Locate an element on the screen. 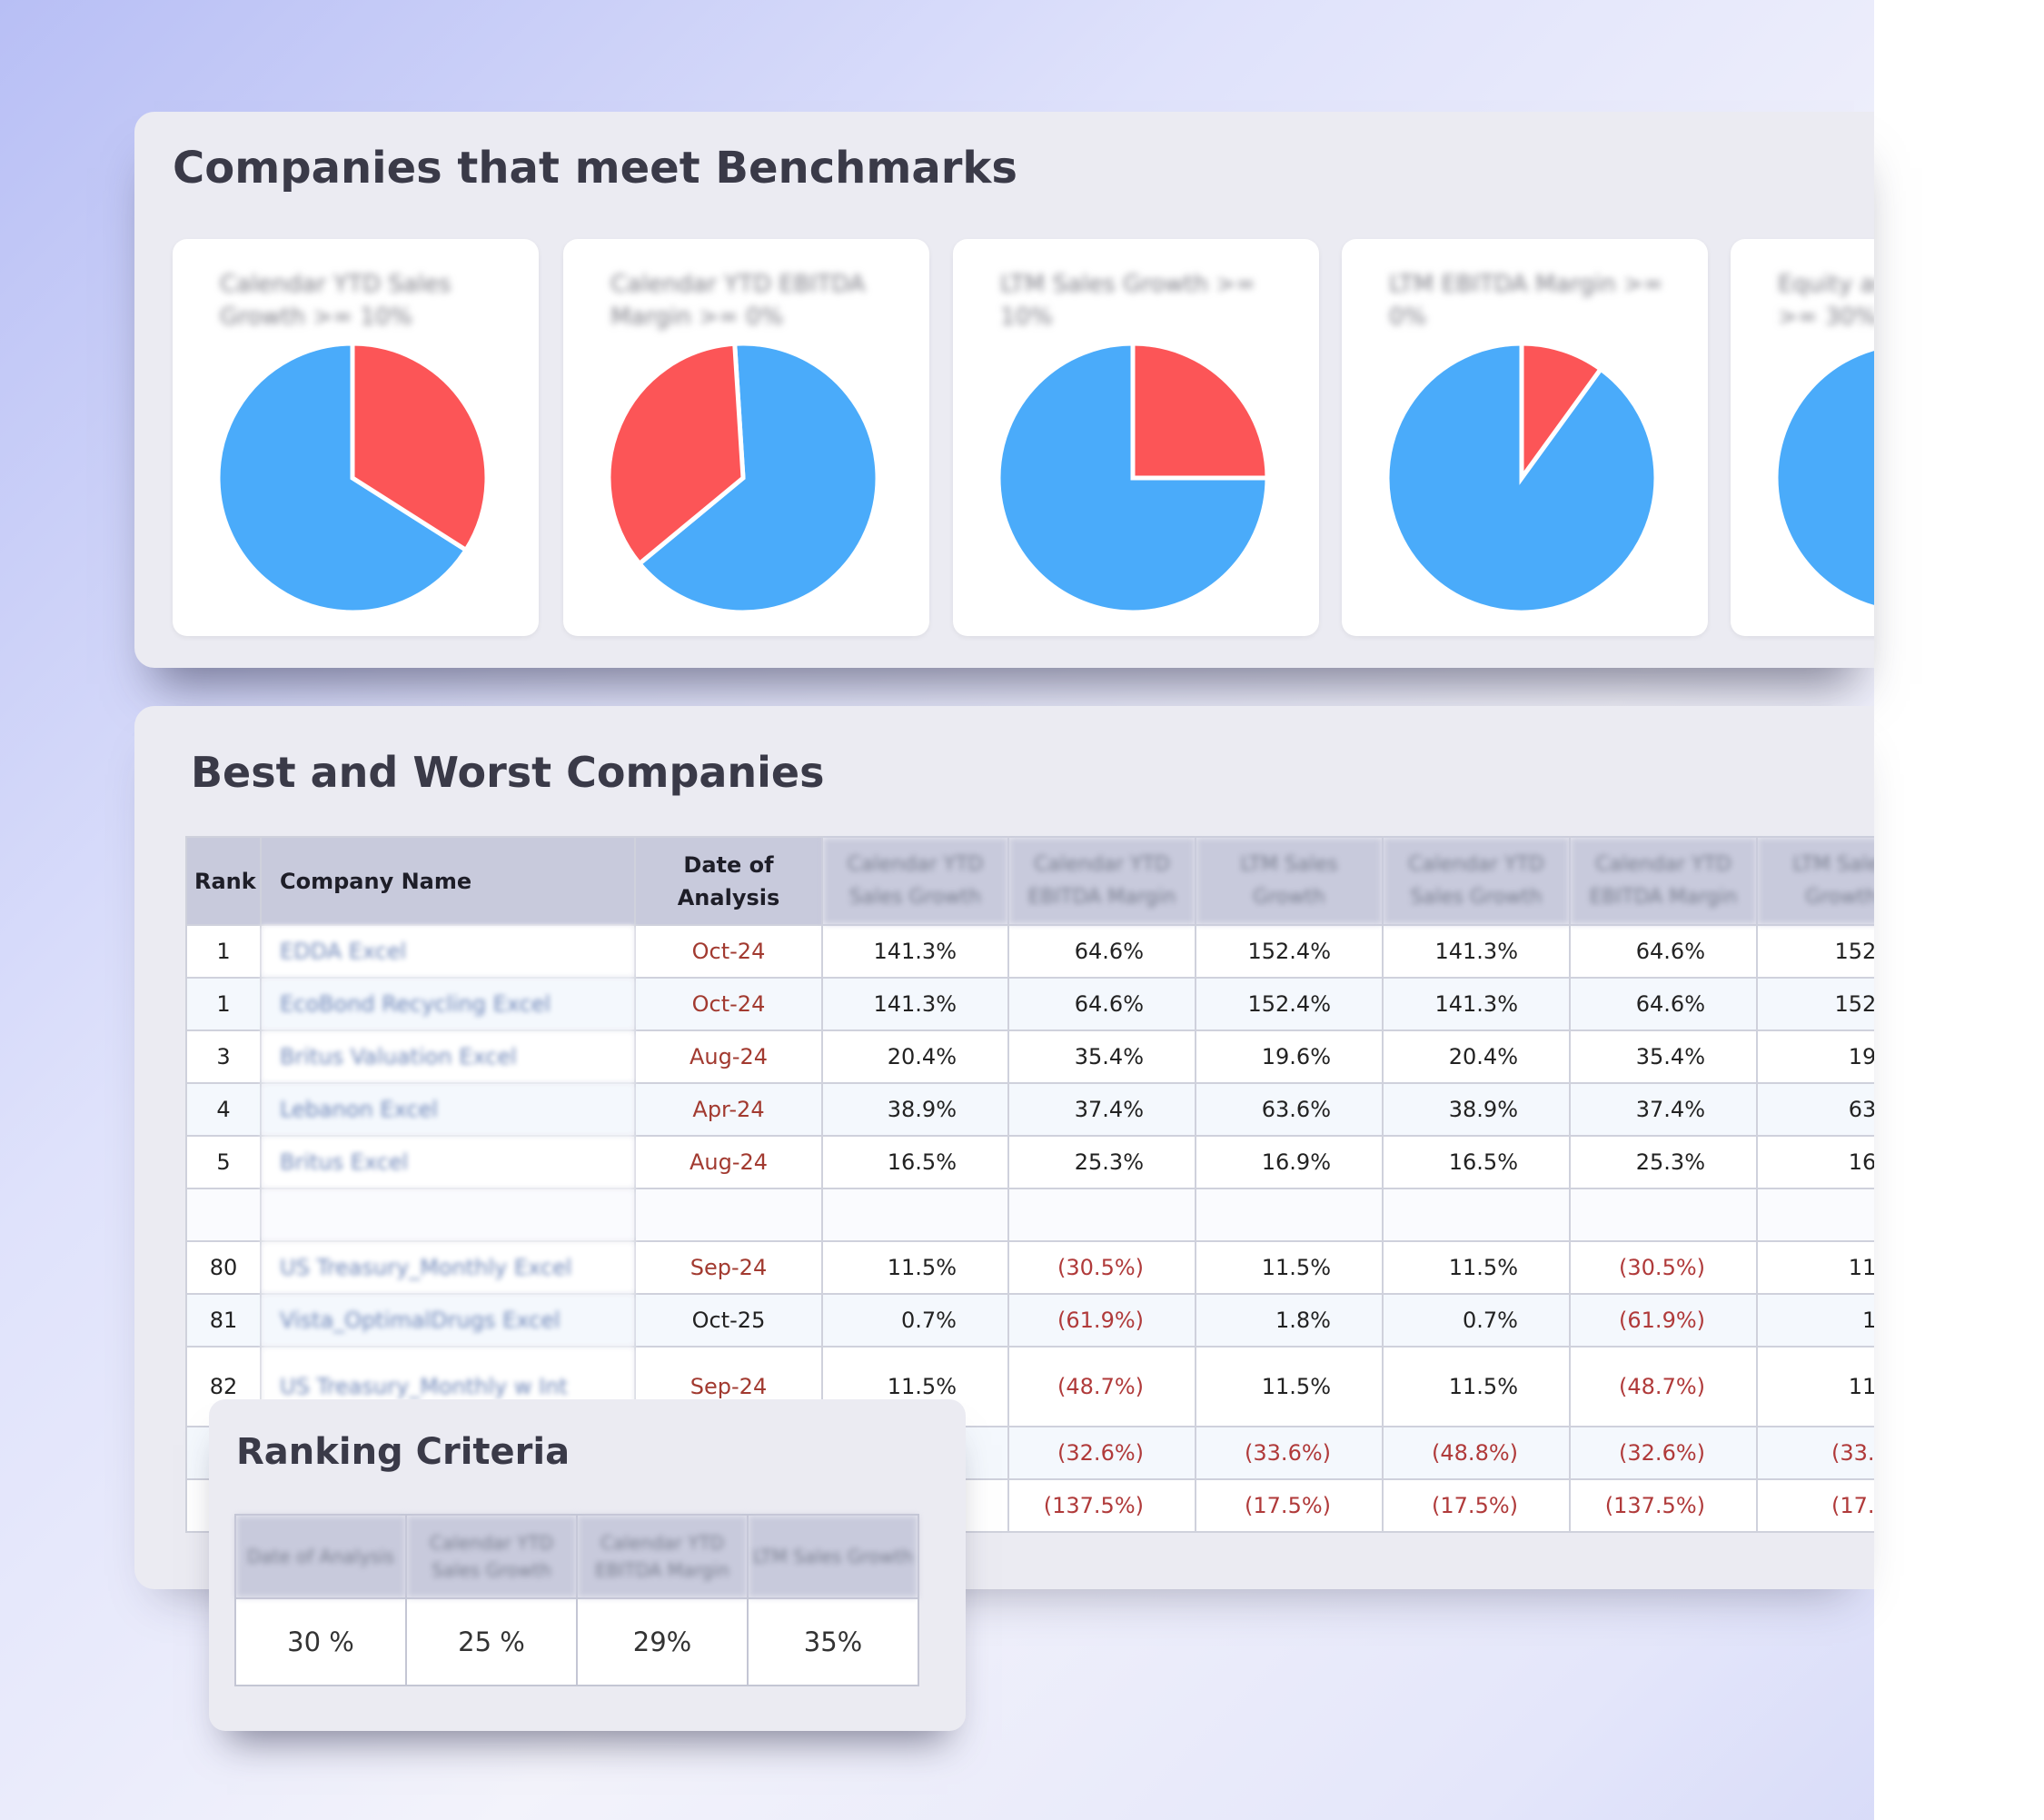 Image resolution: width=2044 pixels, height=1820 pixels. metric-cell: (137.5%) is located at coordinates (1664, 1506).